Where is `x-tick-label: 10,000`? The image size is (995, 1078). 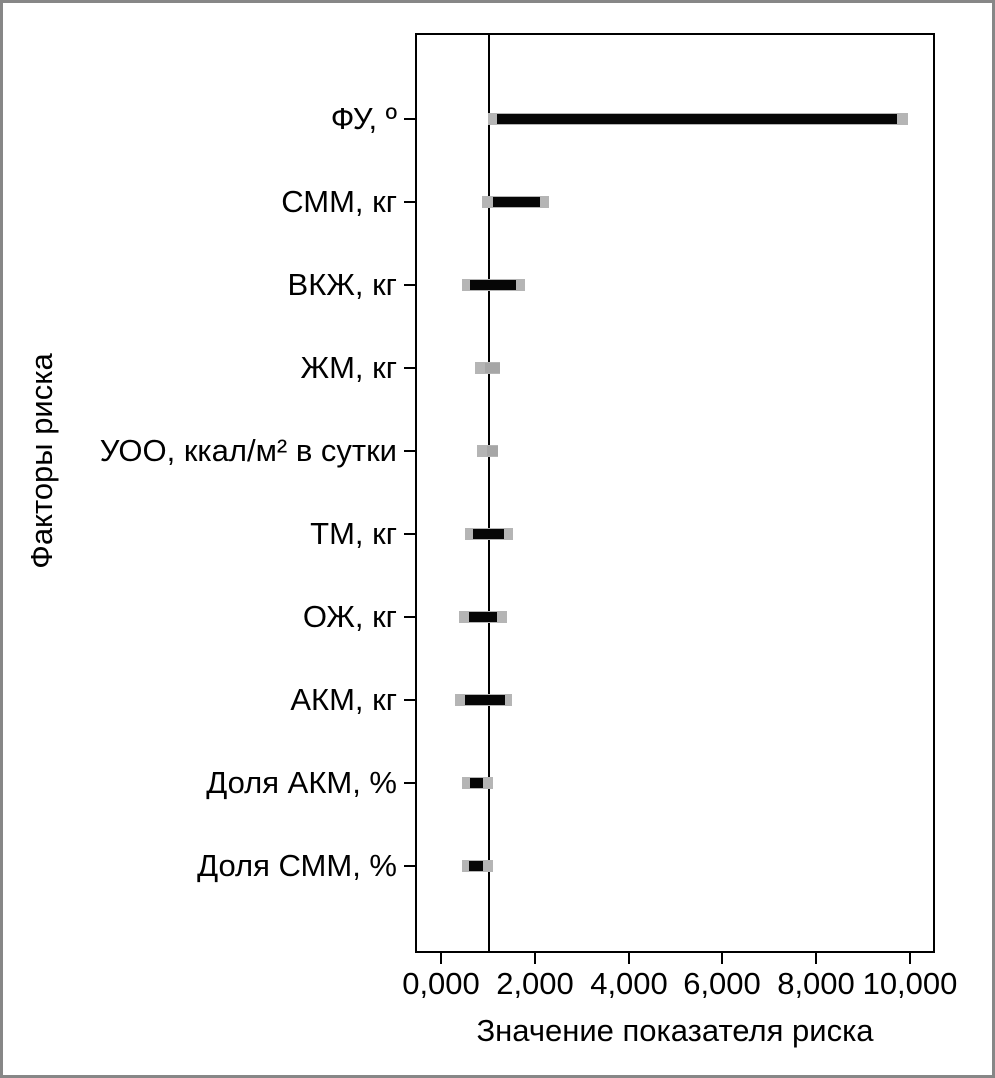
x-tick-label: 10,000 is located at coordinates (910, 983).